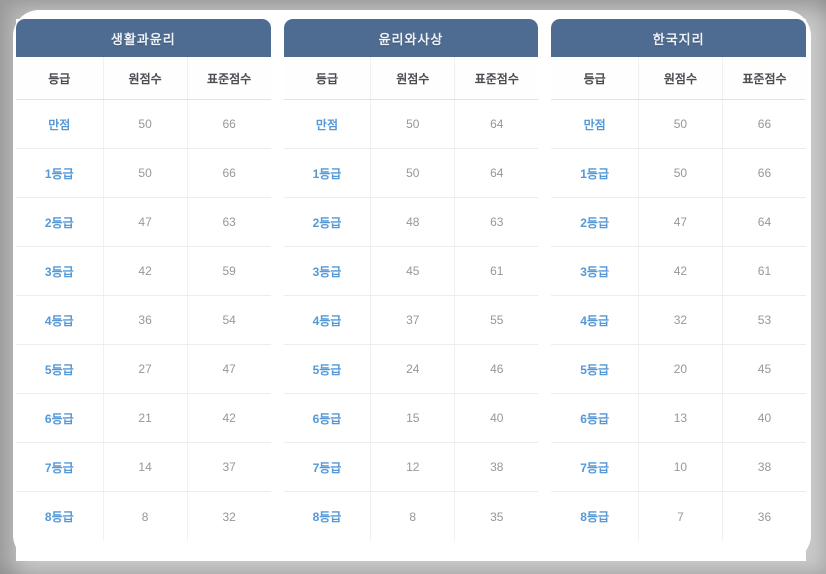 This screenshot has height=574, width=826. I want to click on subject-title: 윤리와사상, so click(411, 38).